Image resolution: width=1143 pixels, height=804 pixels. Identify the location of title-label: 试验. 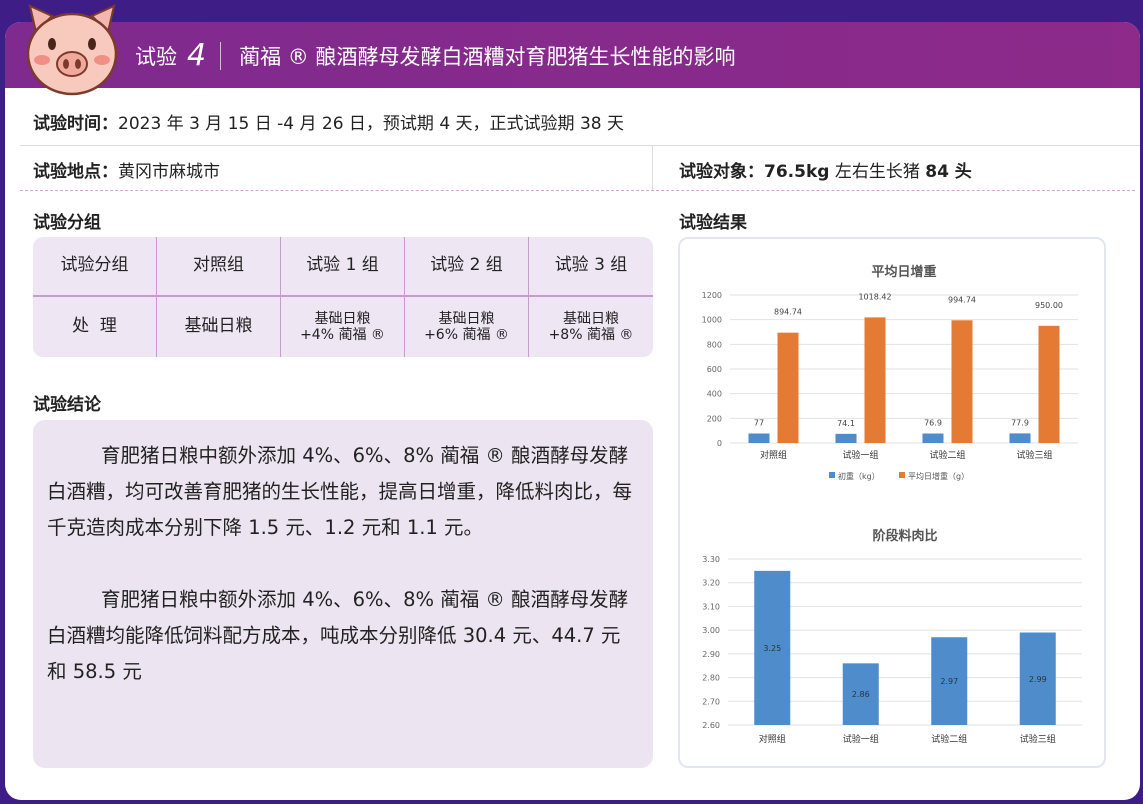
(156, 56).